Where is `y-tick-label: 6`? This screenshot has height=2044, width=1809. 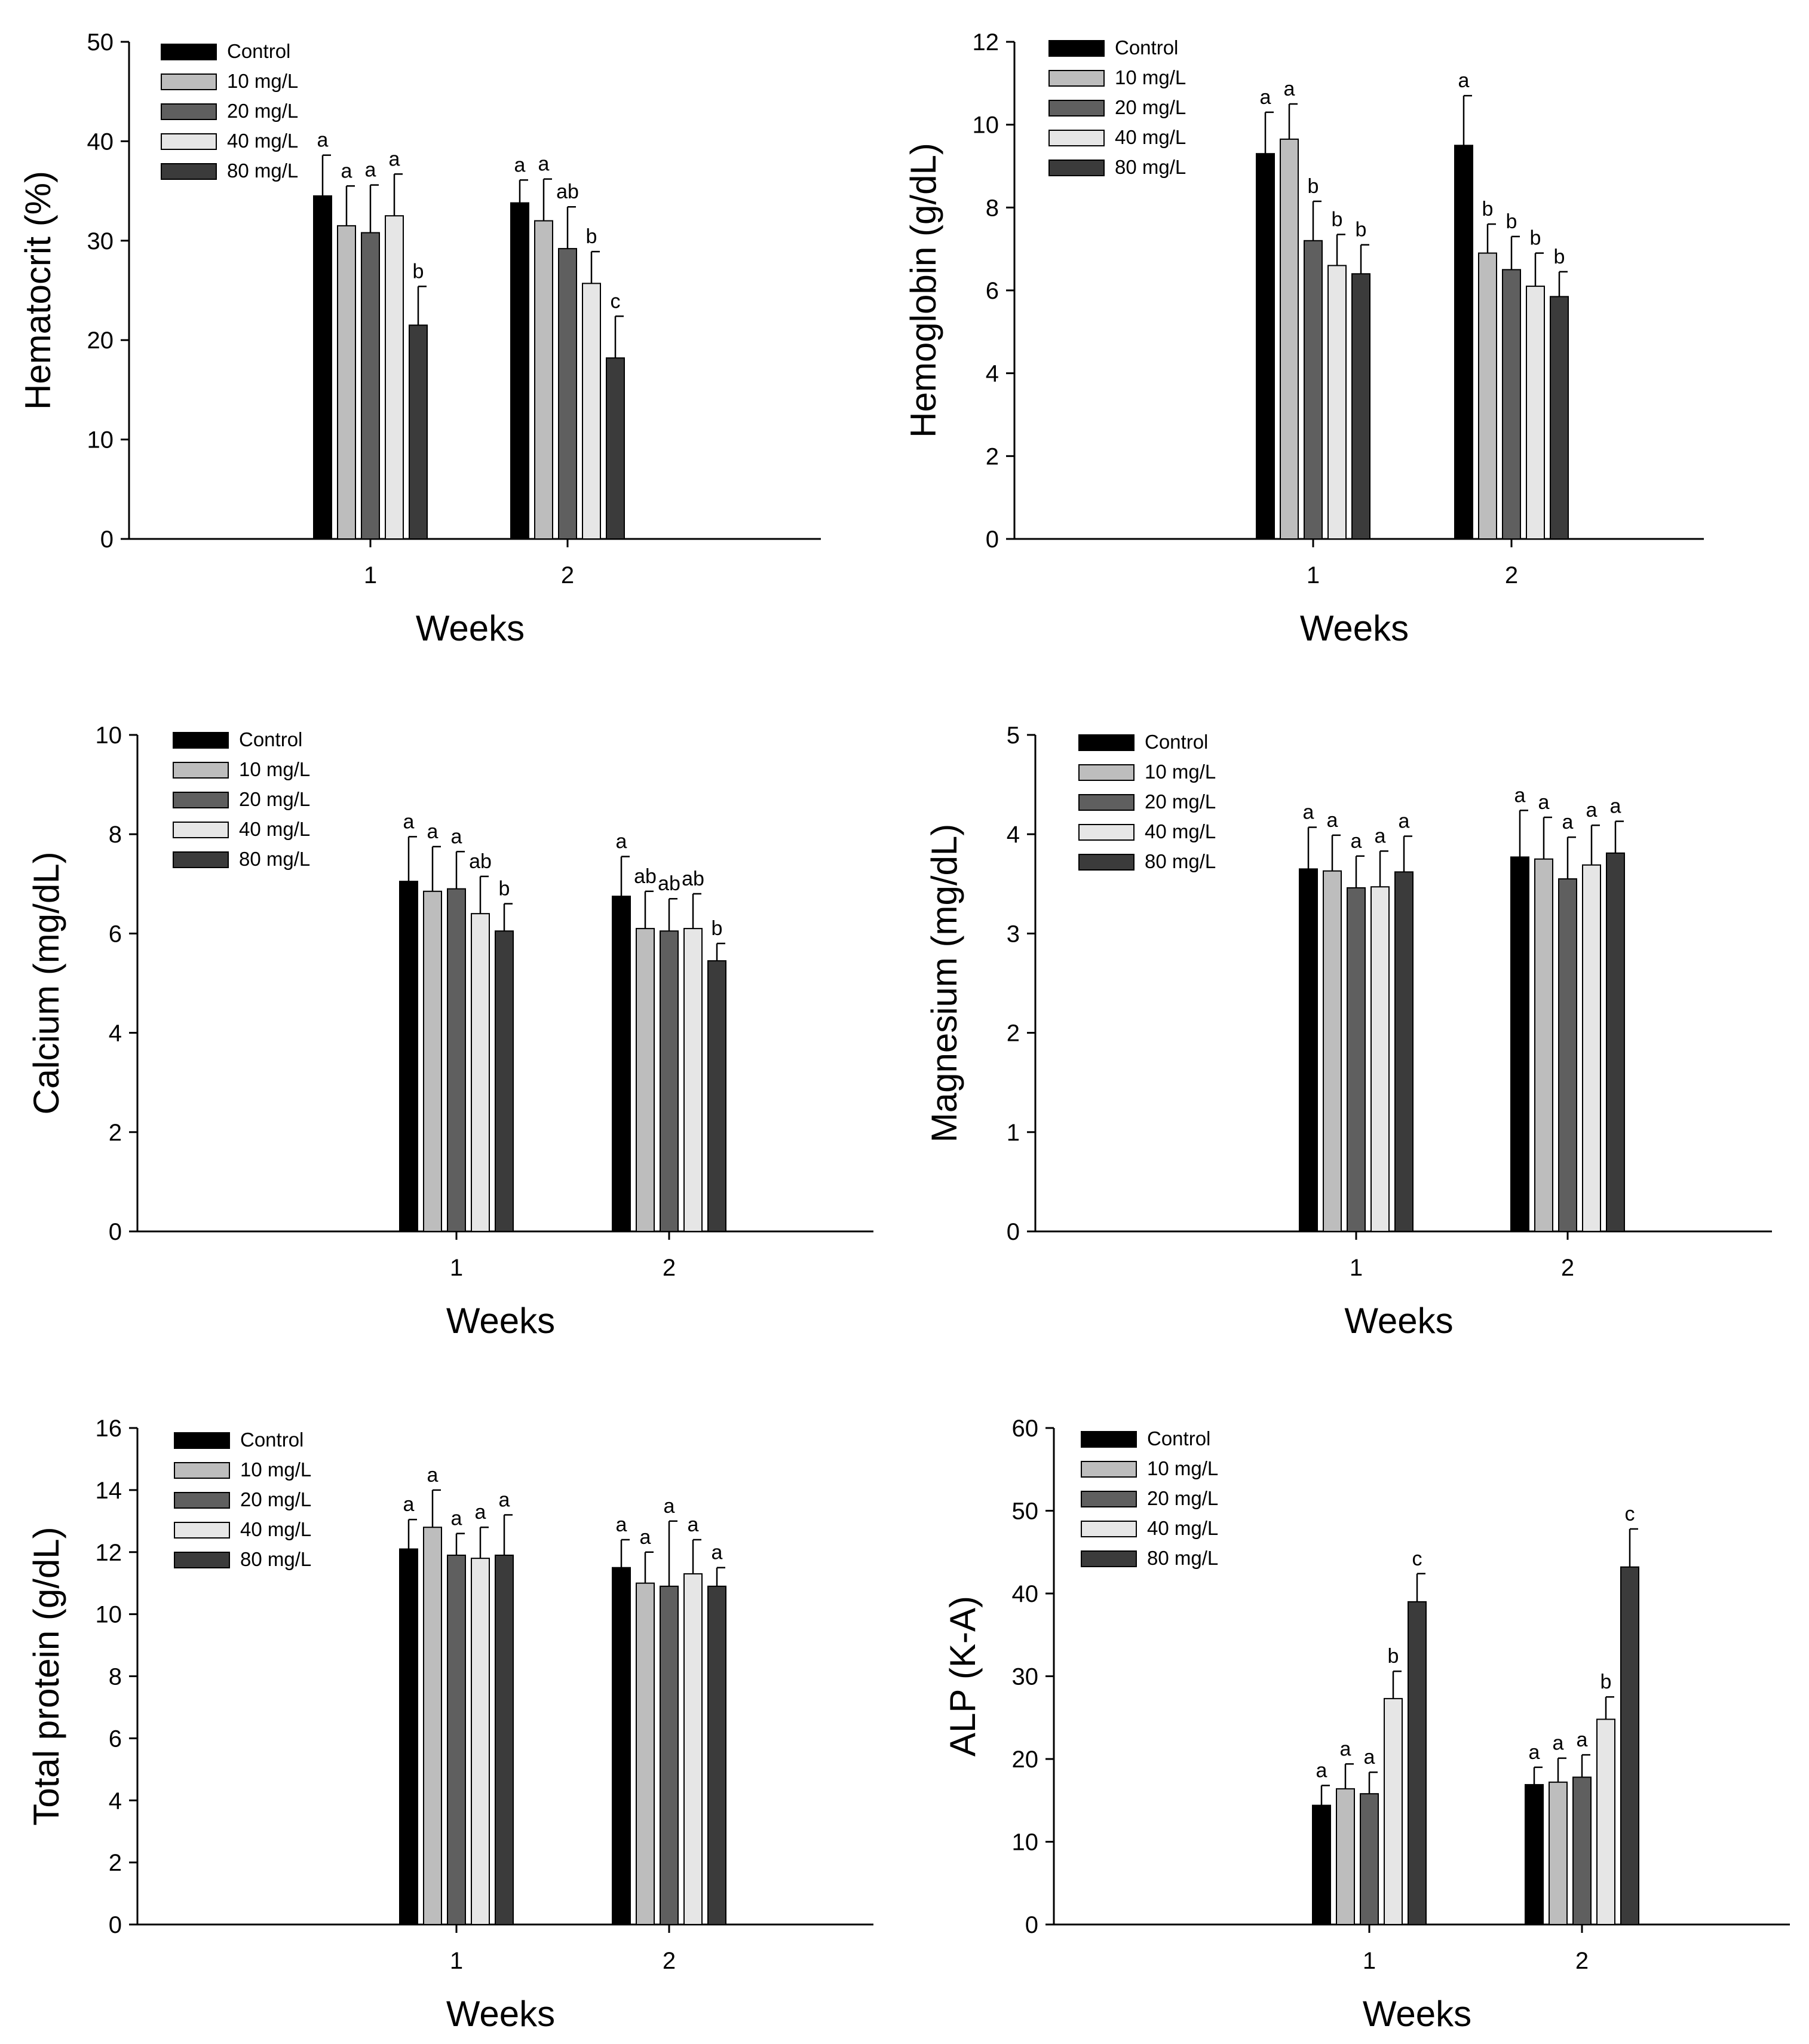
y-tick-label: 6 is located at coordinates (115, 1739).